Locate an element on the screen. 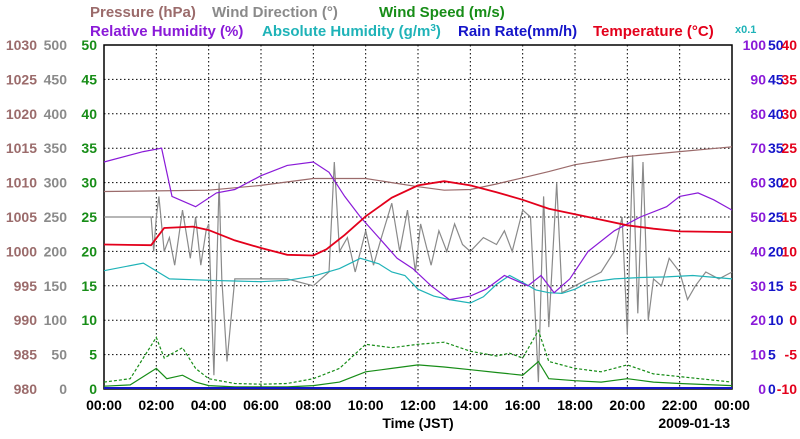 This screenshot has height=439, width=800. y-tick-label: 150 is located at coordinates (56, 286).